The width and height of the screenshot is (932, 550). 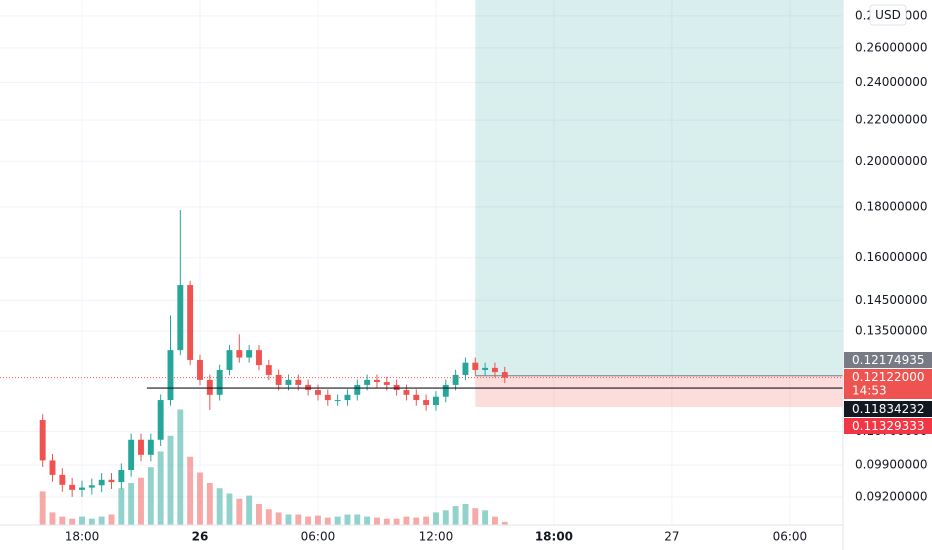 What do you see at coordinates (891, 465) in the screenshot?
I see `y-tick-label: 0.09900000` at bounding box center [891, 465].